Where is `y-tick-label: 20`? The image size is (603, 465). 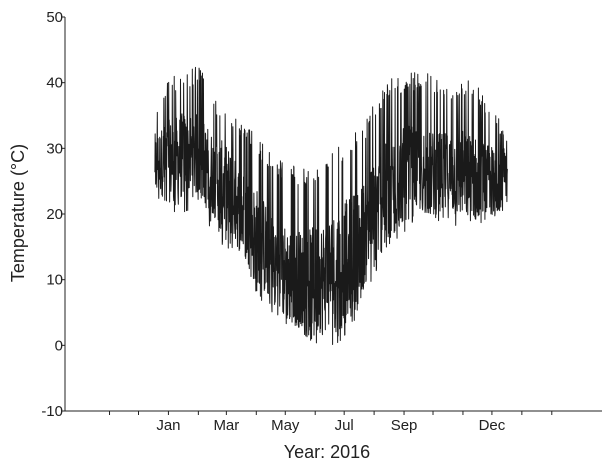
y-tick-label: 20 is located at coordinates (54, 214).